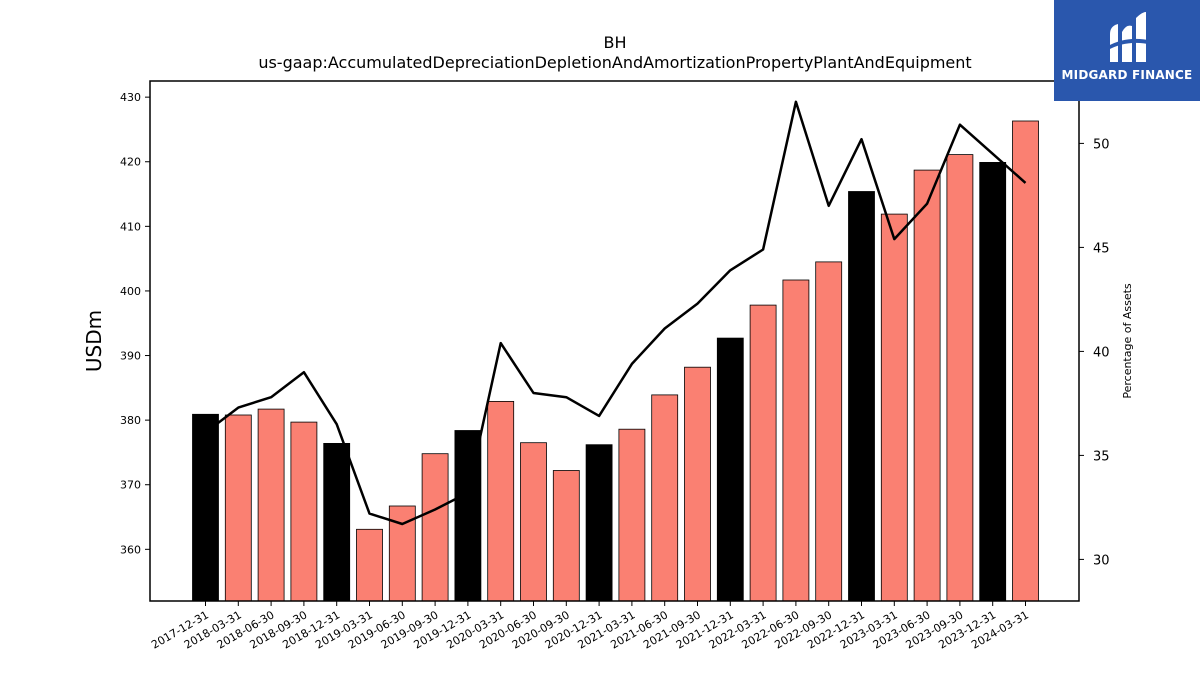 Image resolution: width=1200 pixels, height=675 pixels. What do you see at coordinates (1101, 456) in the screenshot?
I see `y2-tick-label: 35` at bounding box center [1101, 456].